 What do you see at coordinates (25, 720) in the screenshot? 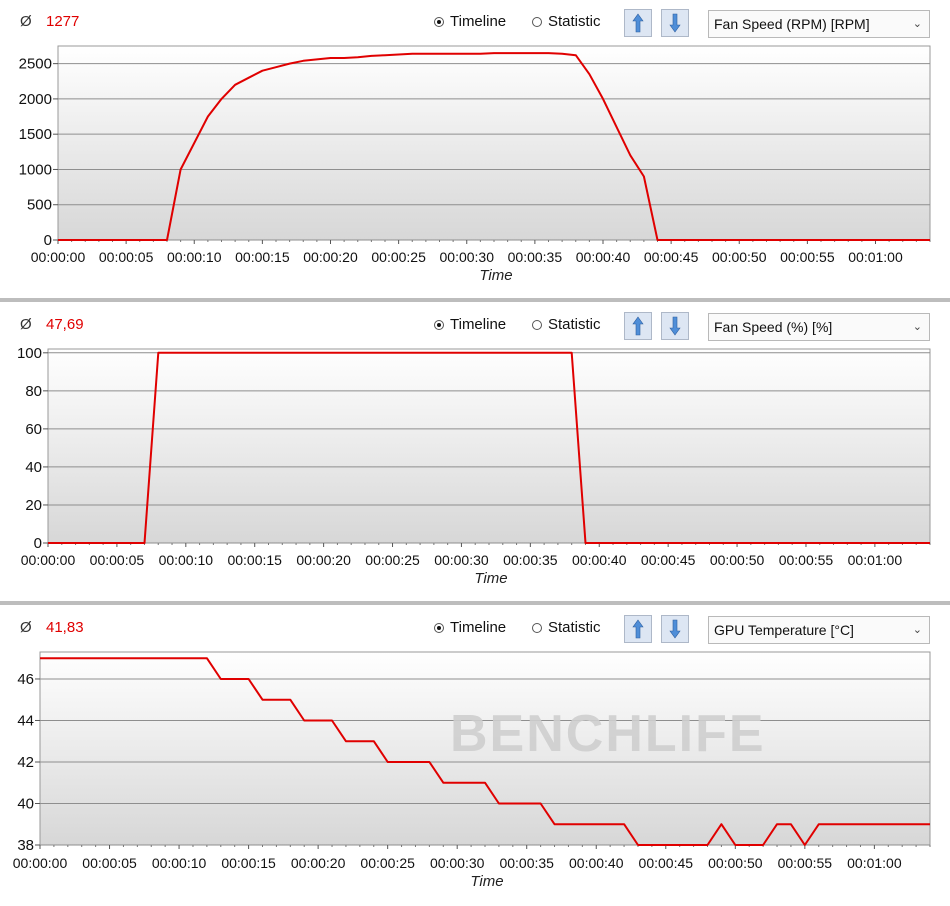
I see `y-tick-label: 44` at bounding box center [25, 720].